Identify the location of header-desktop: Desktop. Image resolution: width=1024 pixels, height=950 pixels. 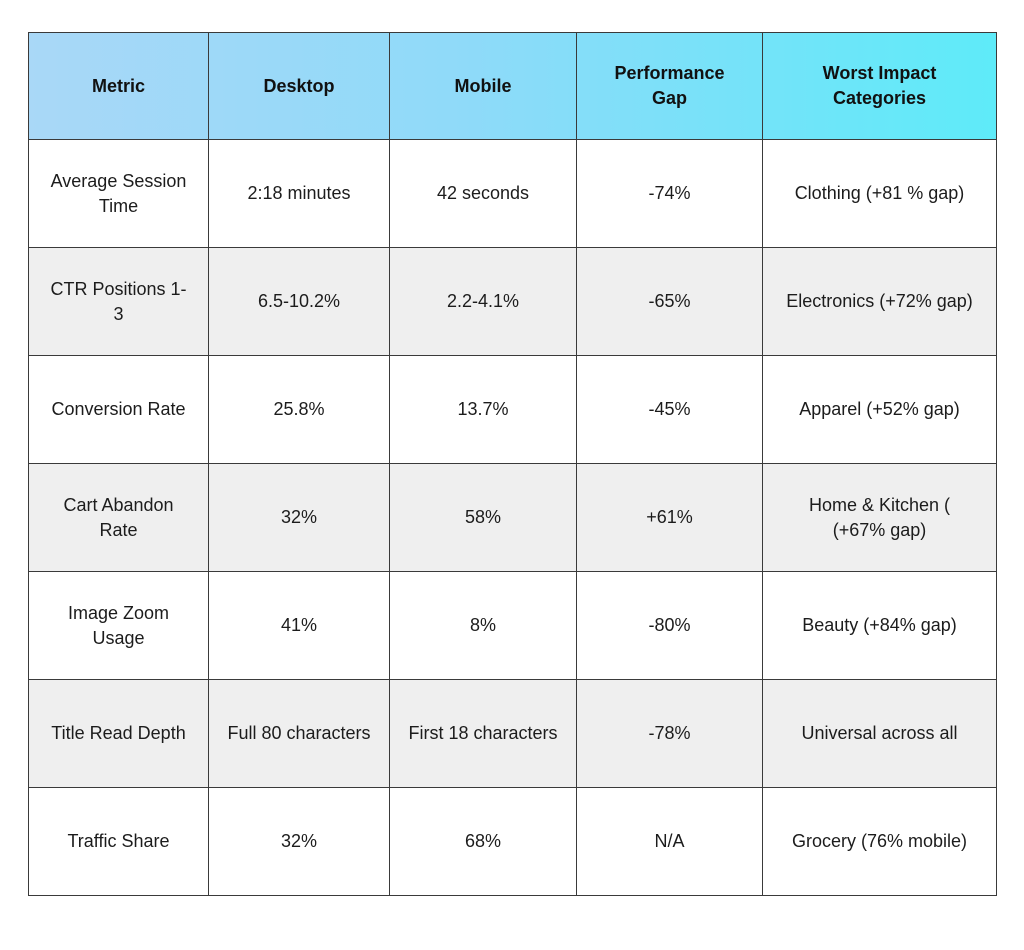
(299, 86).